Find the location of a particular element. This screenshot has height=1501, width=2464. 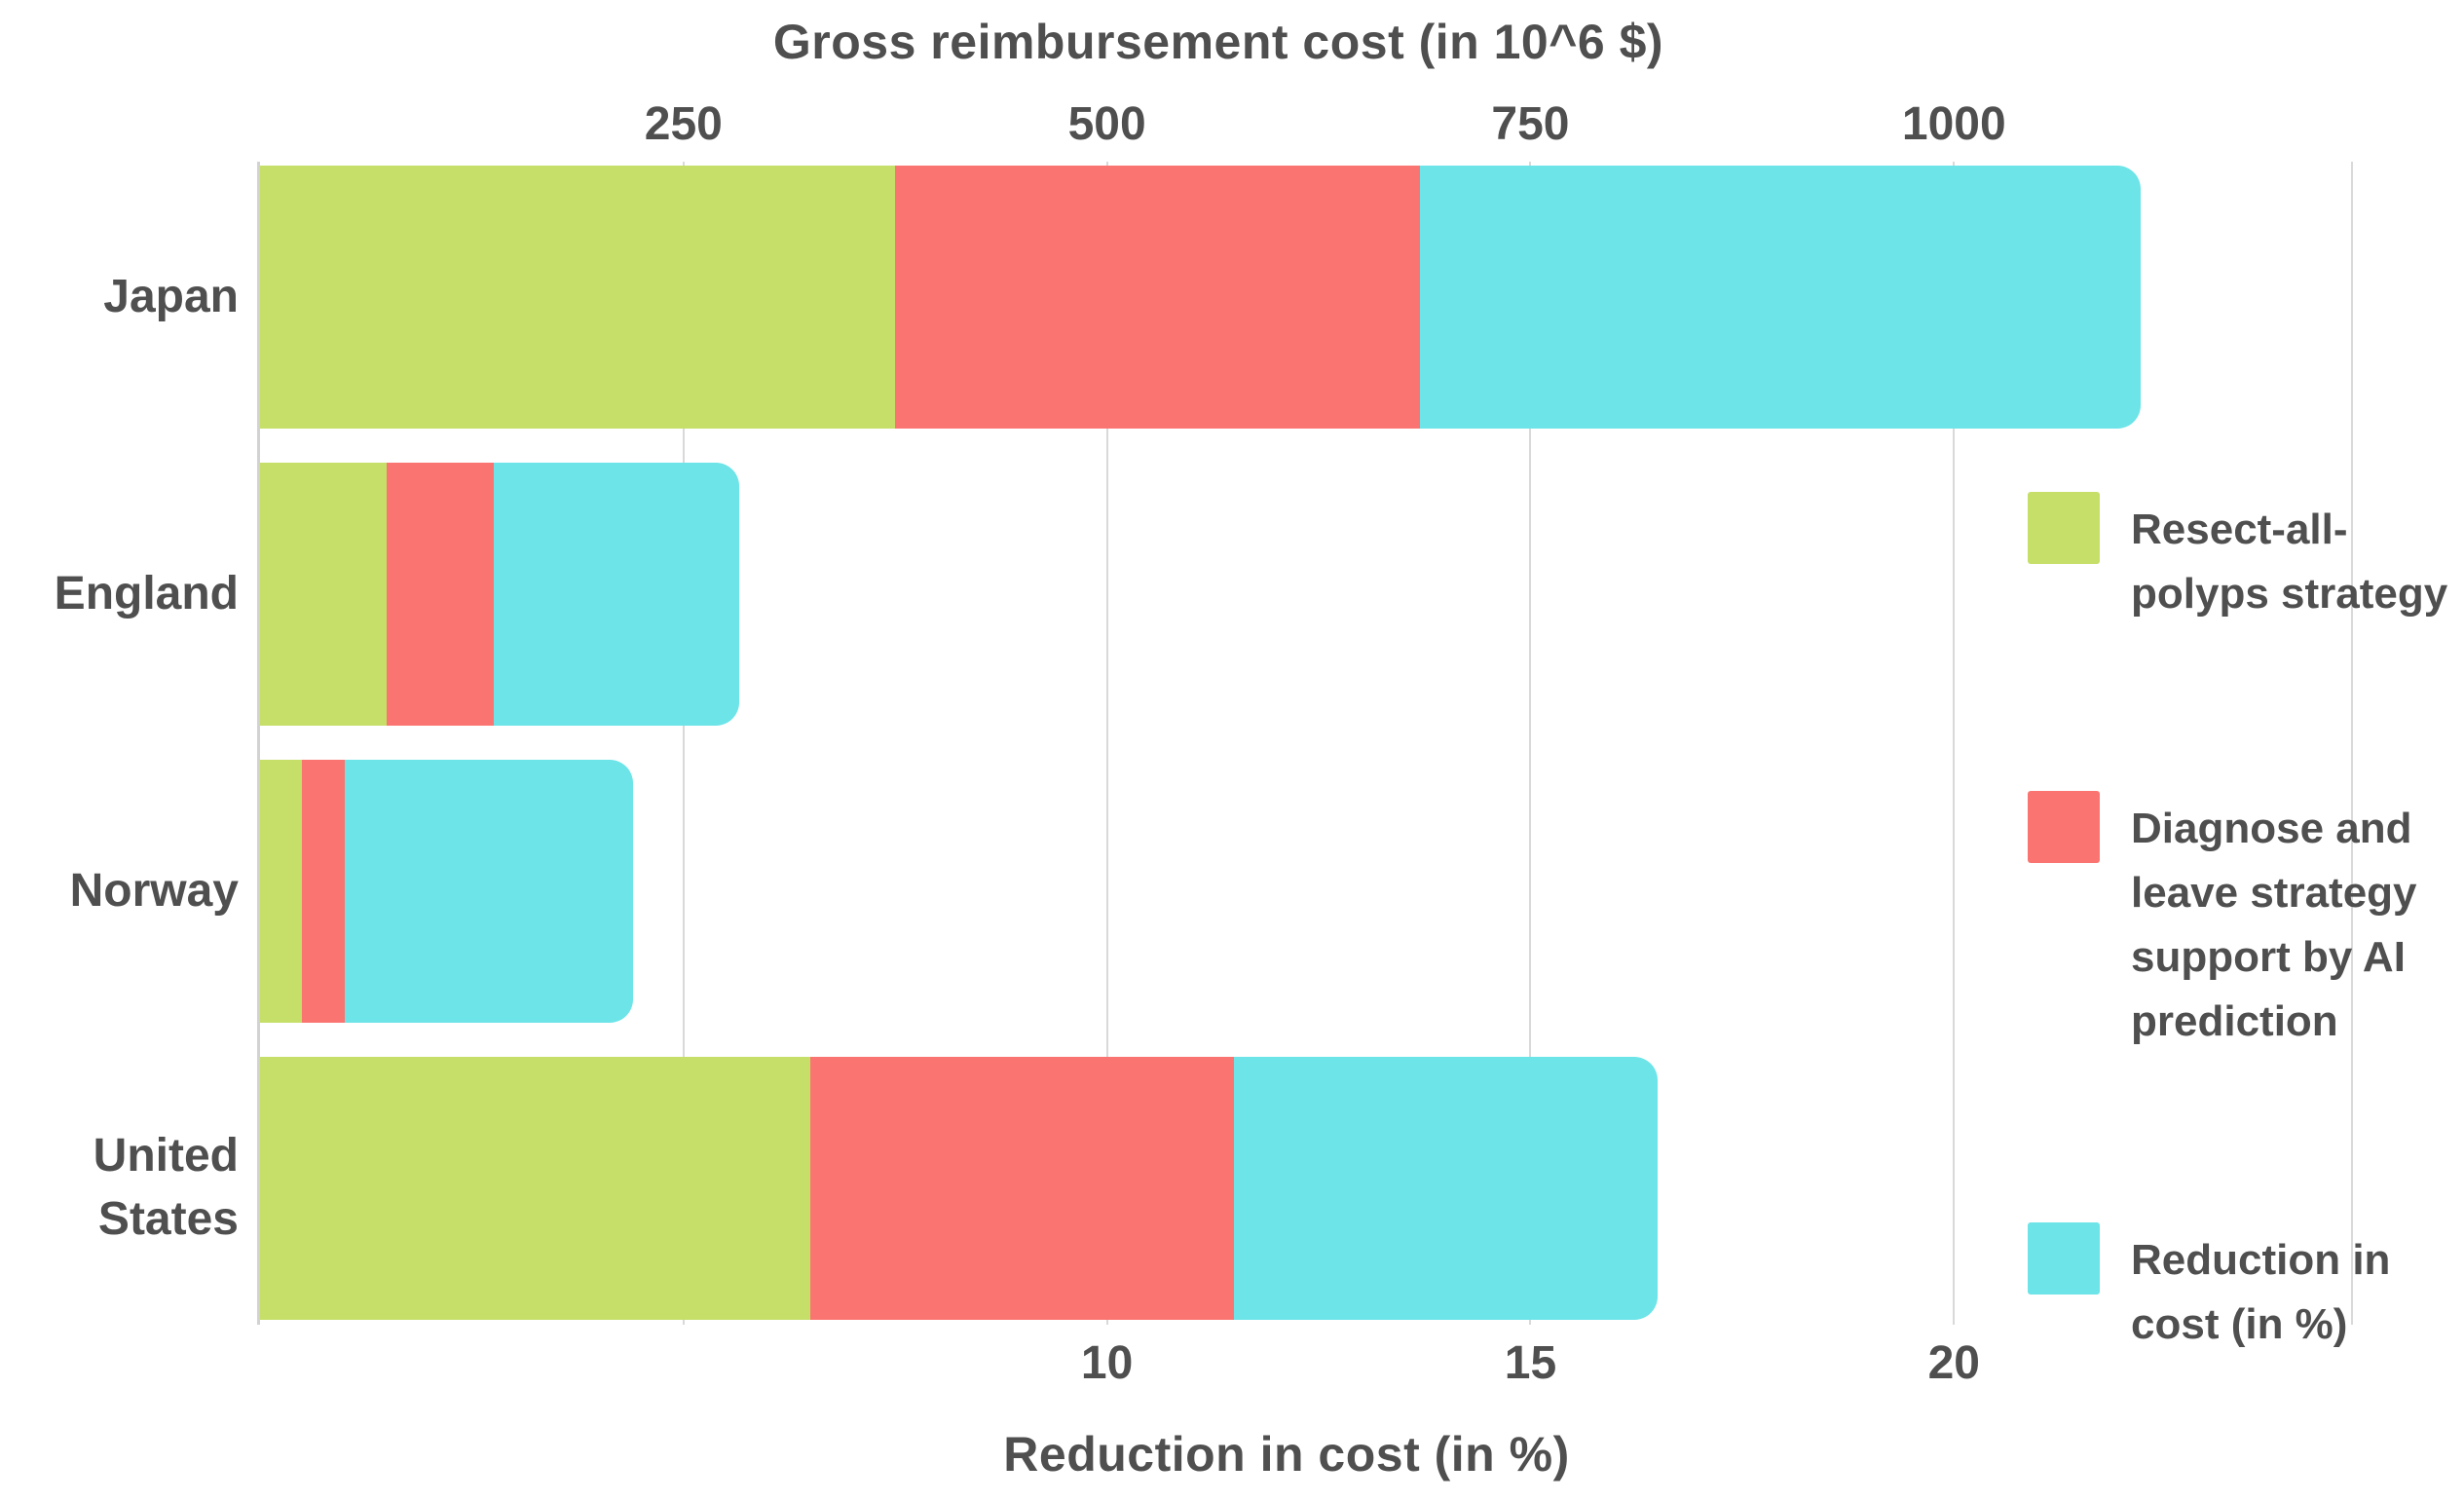

legend-label: Reduction in cost (in %) is located at coordinates (2261, 1292).